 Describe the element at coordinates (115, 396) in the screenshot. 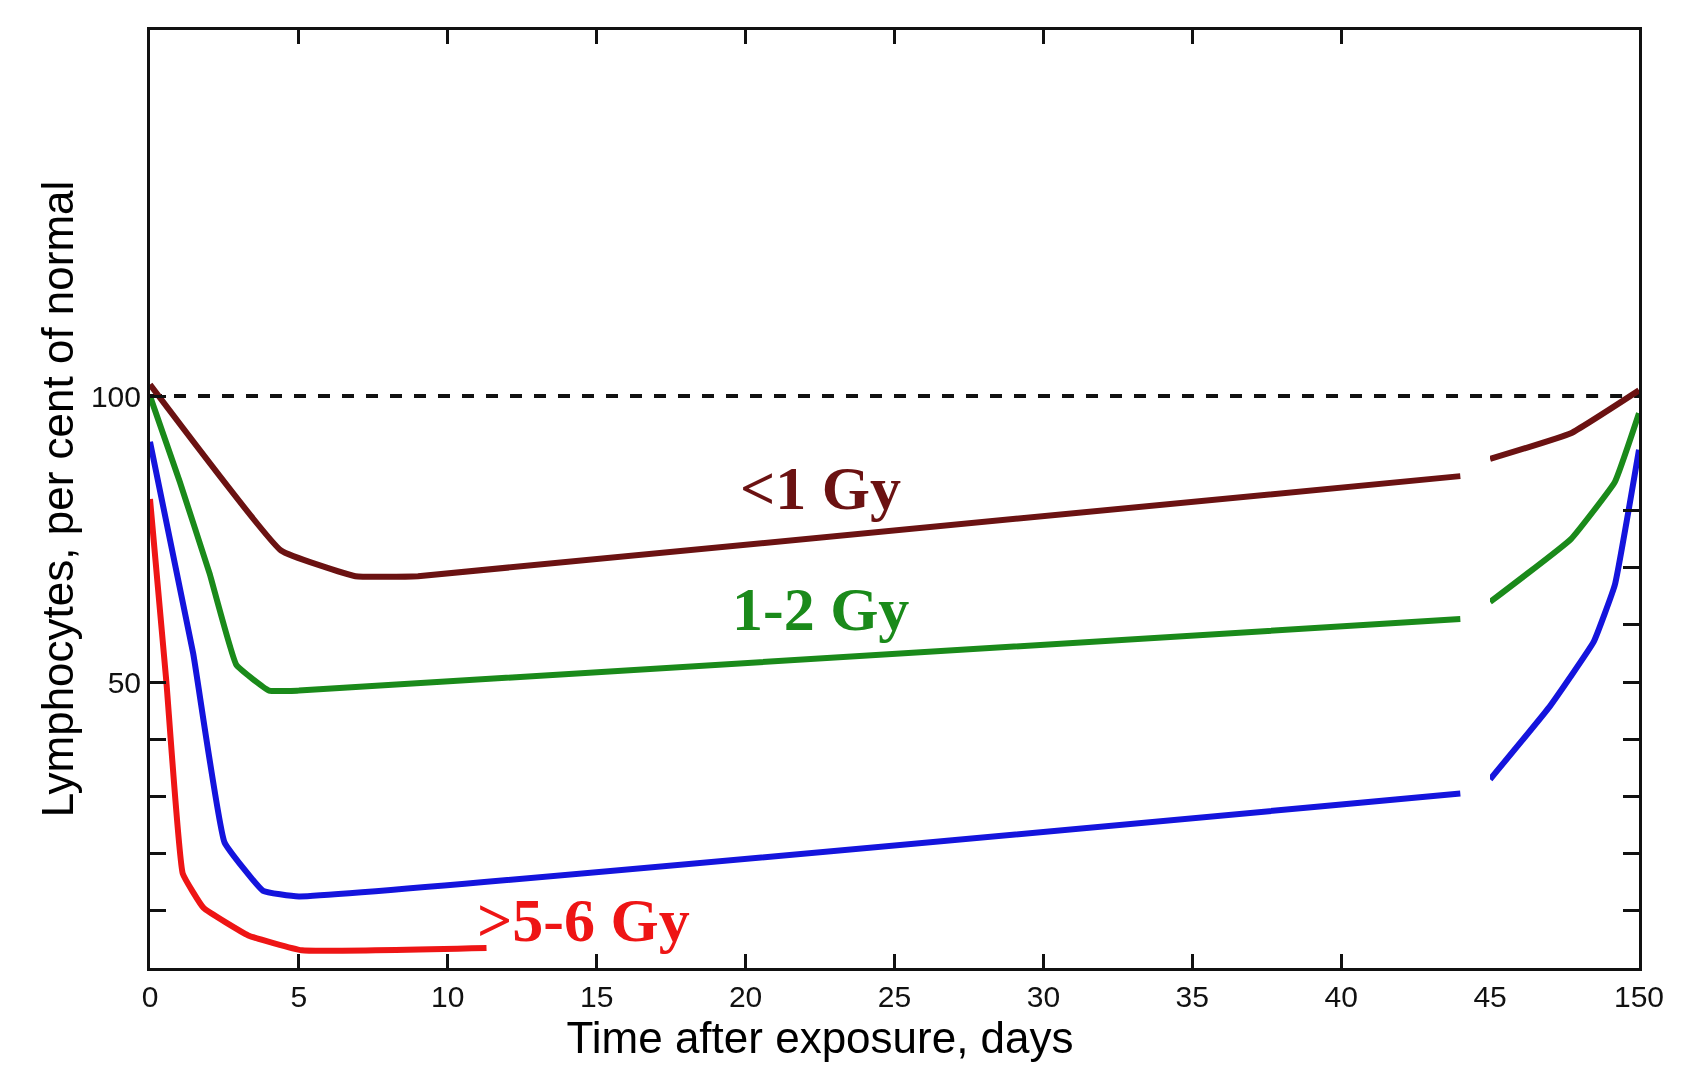

I see `y-tick-label: 100` at that location.